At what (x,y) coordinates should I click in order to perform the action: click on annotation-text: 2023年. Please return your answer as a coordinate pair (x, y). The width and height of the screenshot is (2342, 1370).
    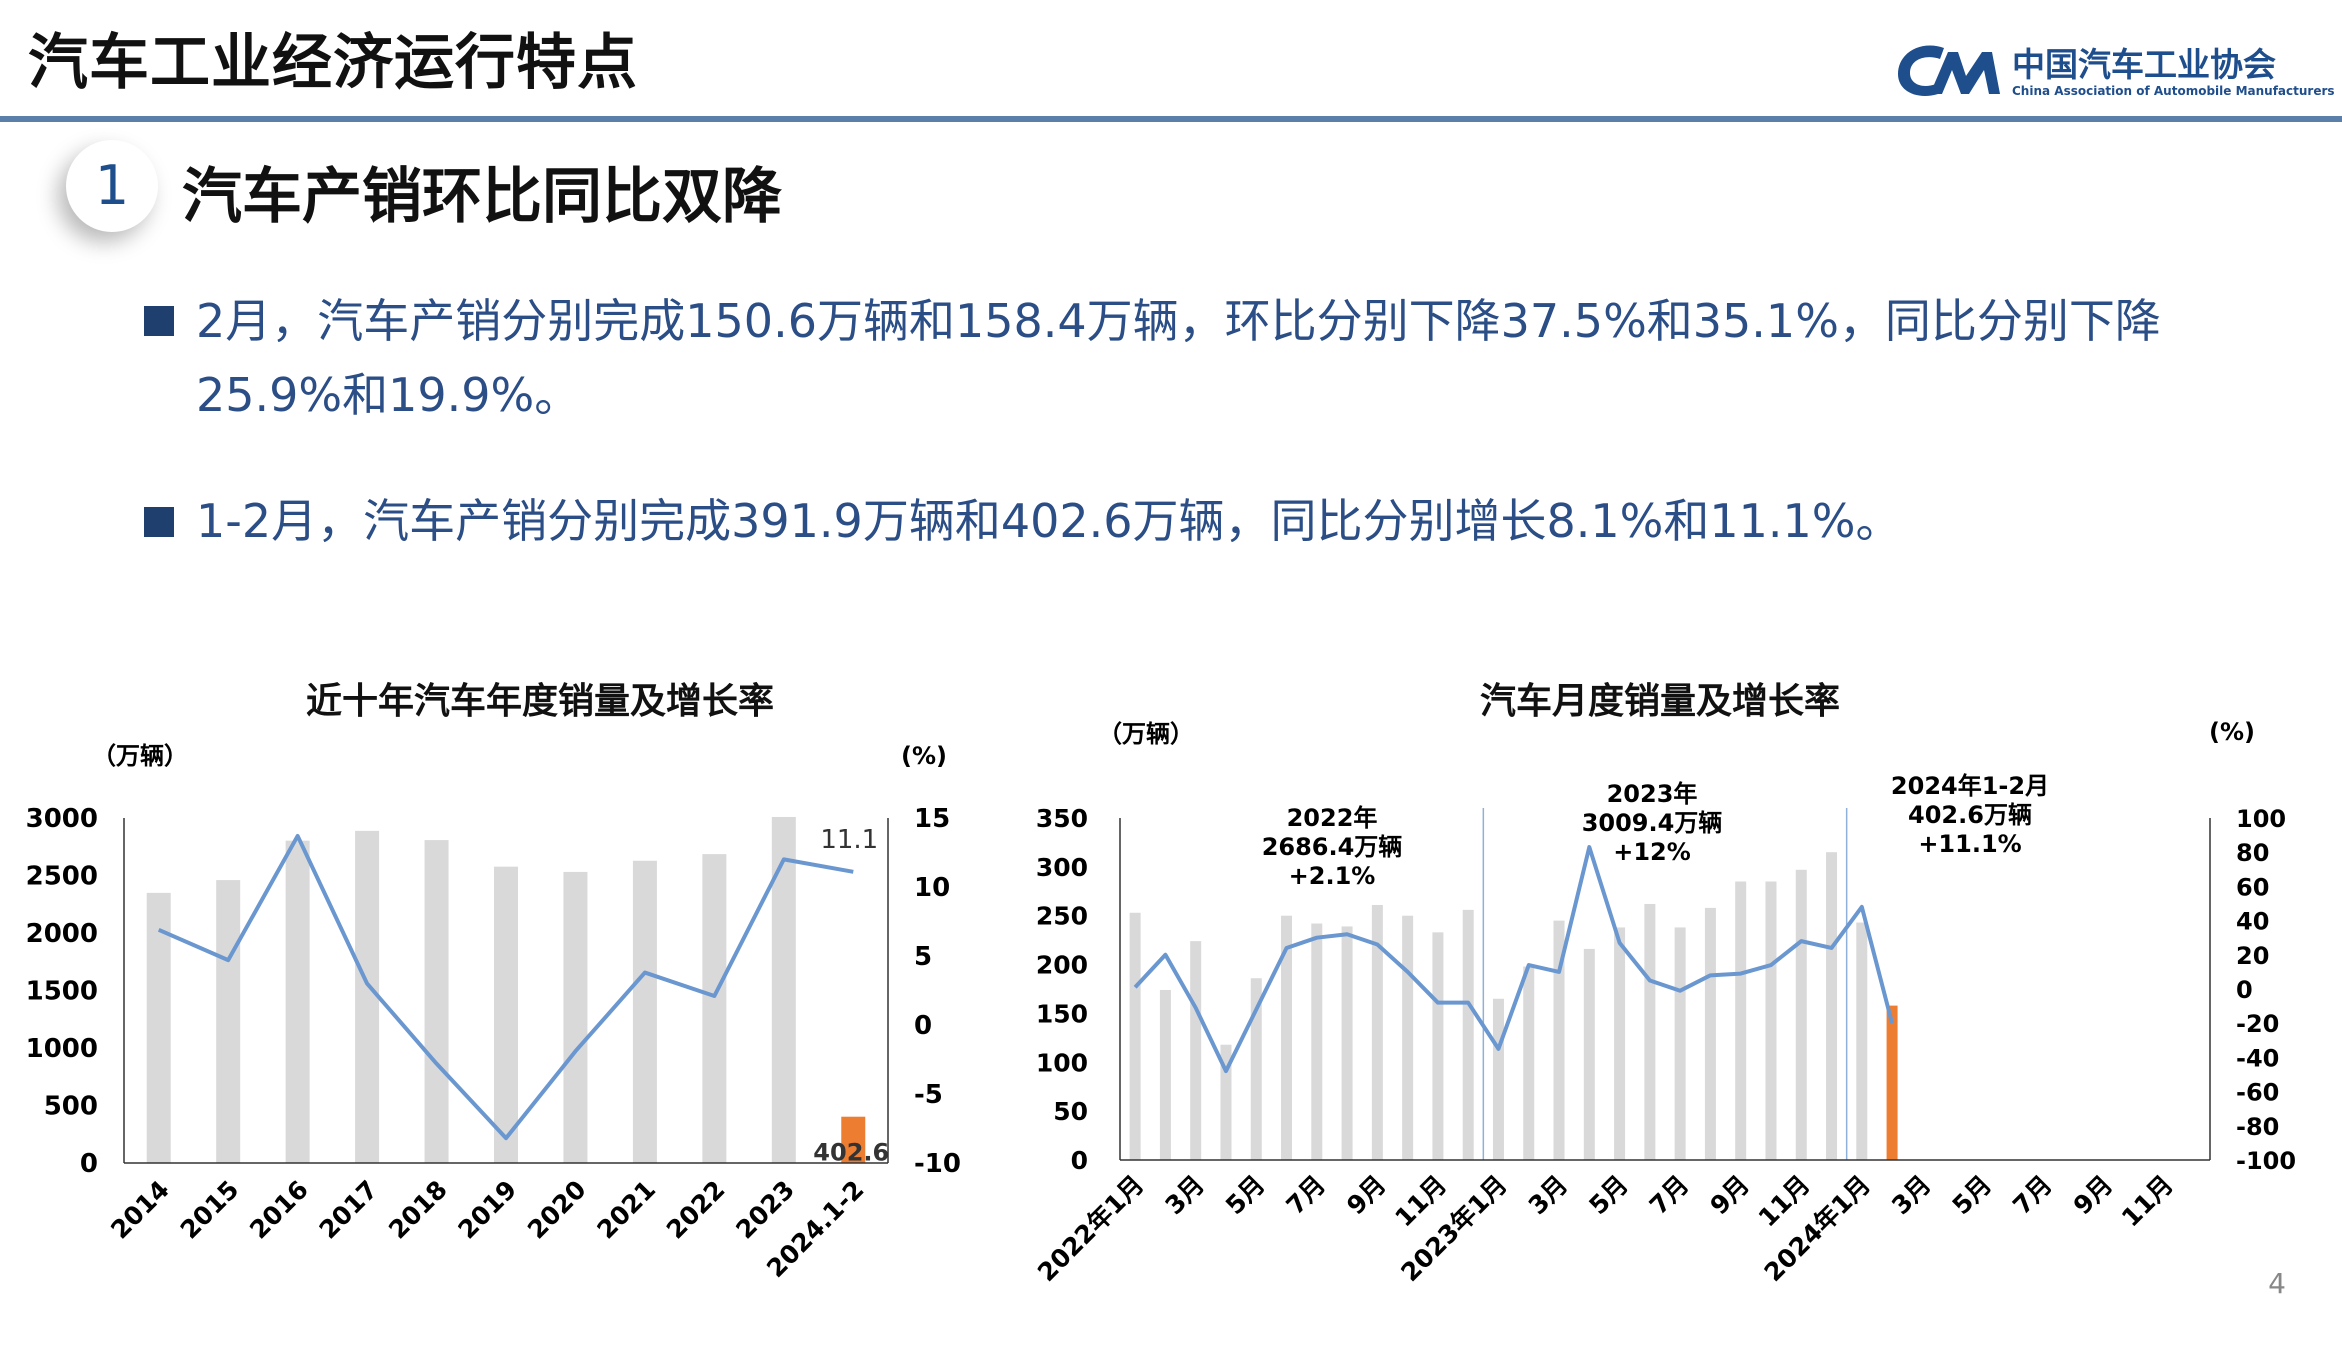
    Looking at the image, I should click on (1652, 794).